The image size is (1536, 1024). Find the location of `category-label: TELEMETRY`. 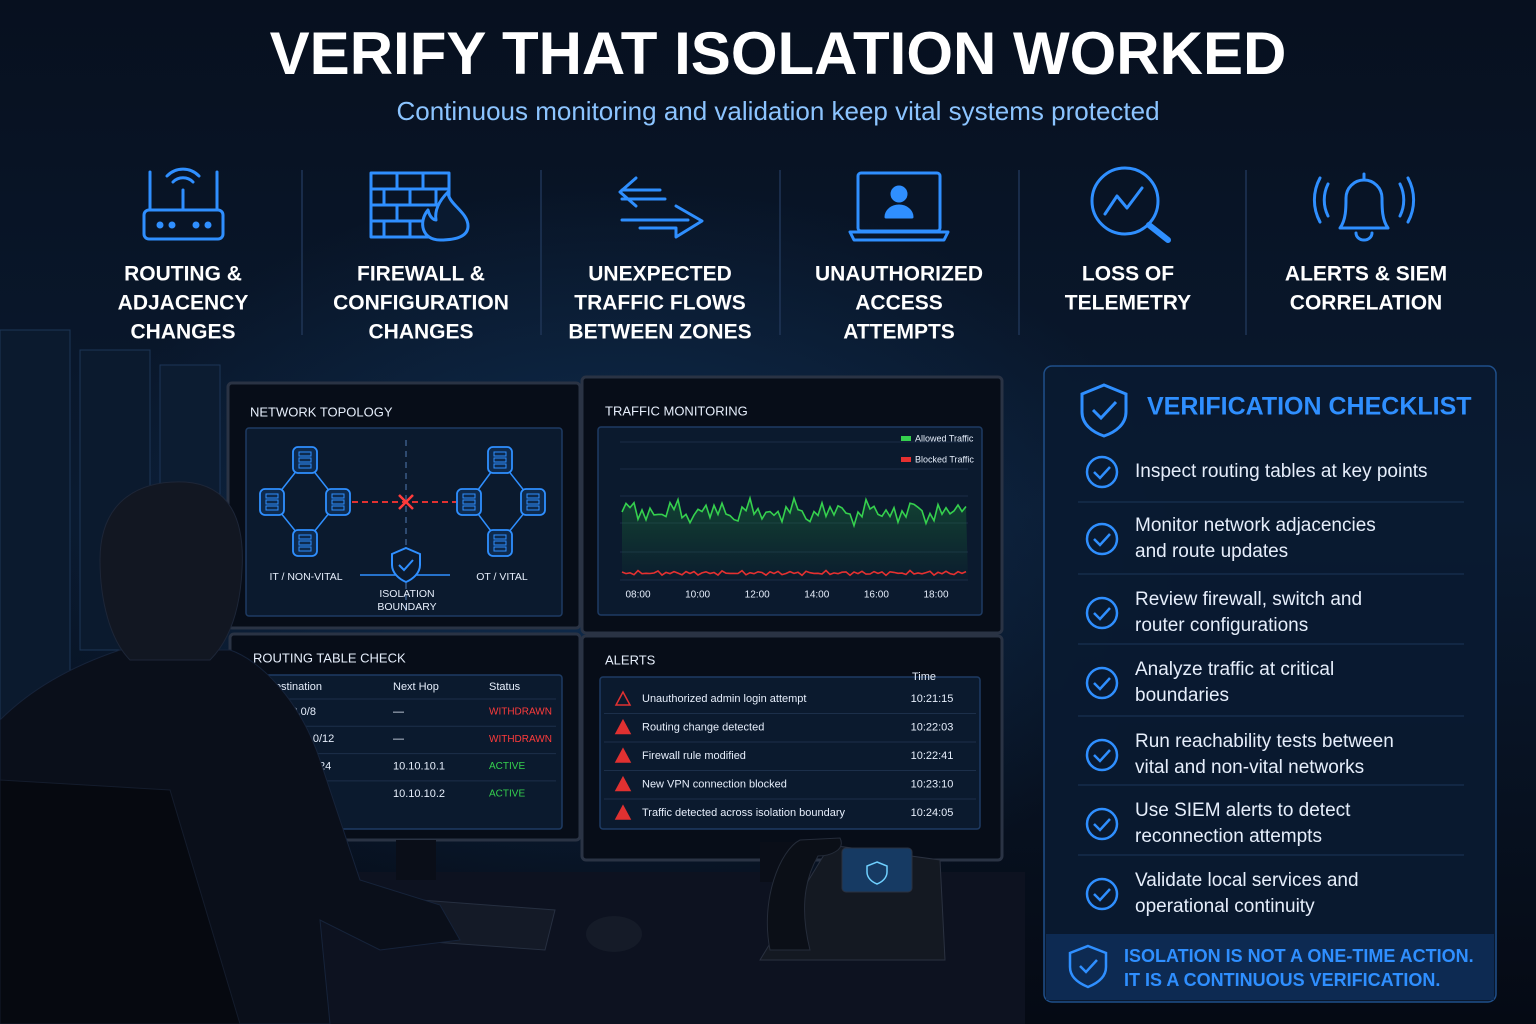

category-label: TELEMETRY is located at coordinates (1128, 303).